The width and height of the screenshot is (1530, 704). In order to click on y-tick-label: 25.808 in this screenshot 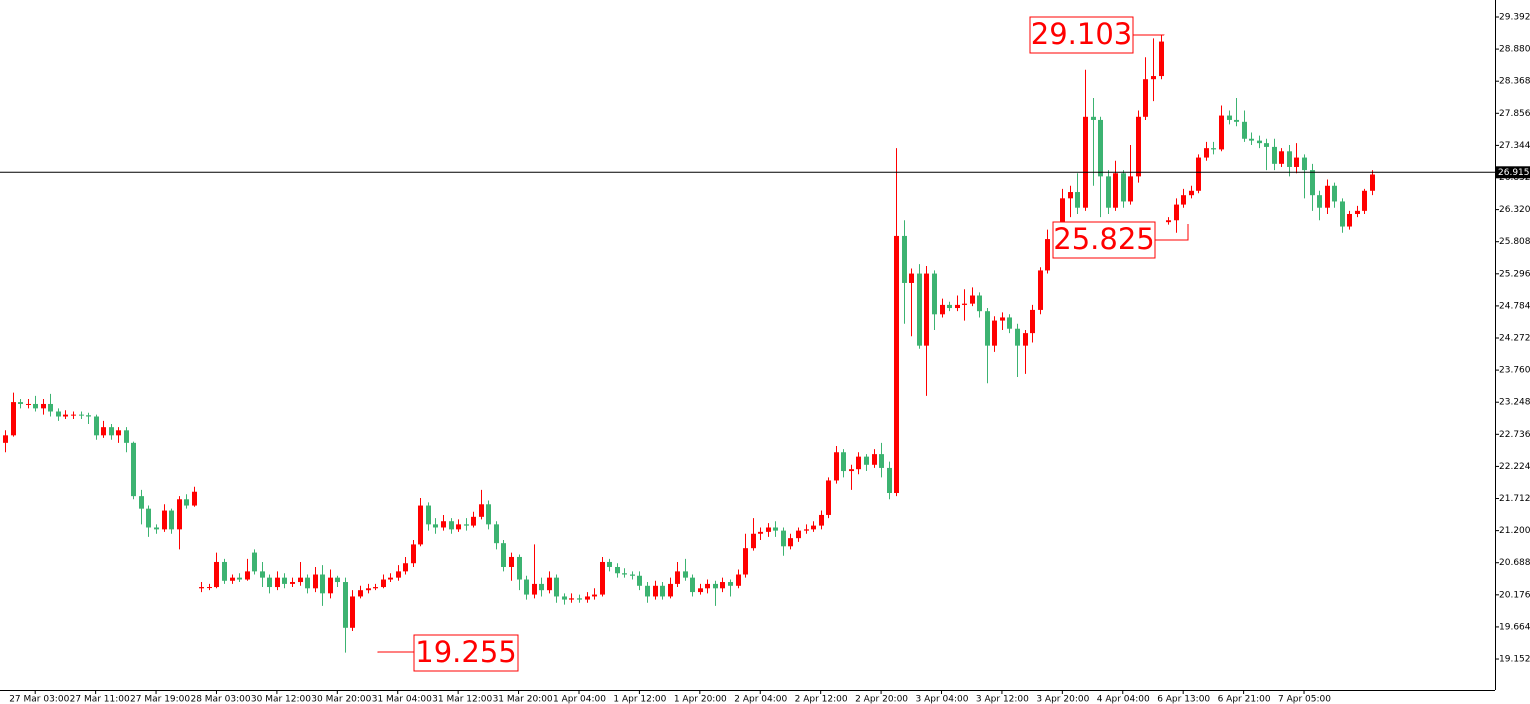, I will do `click(1514, 242)`.